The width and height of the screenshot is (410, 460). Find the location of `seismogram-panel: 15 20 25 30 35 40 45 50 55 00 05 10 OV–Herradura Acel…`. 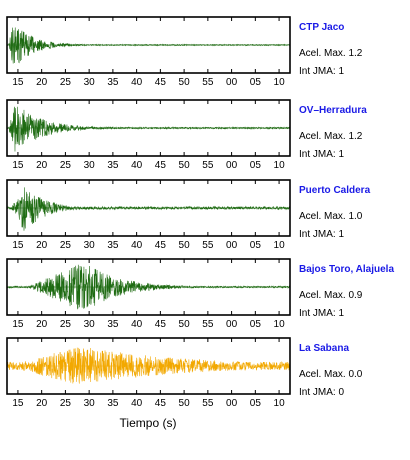

seismogram-panel: 15 20 25 30 35 40 45 50 55 00 05 10 OV–Herradura Acel… is located at coordinates (186, 135).